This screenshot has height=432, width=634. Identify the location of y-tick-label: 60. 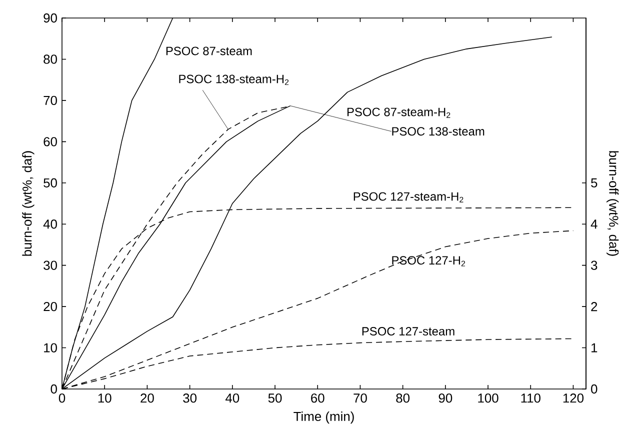
(50, 141).